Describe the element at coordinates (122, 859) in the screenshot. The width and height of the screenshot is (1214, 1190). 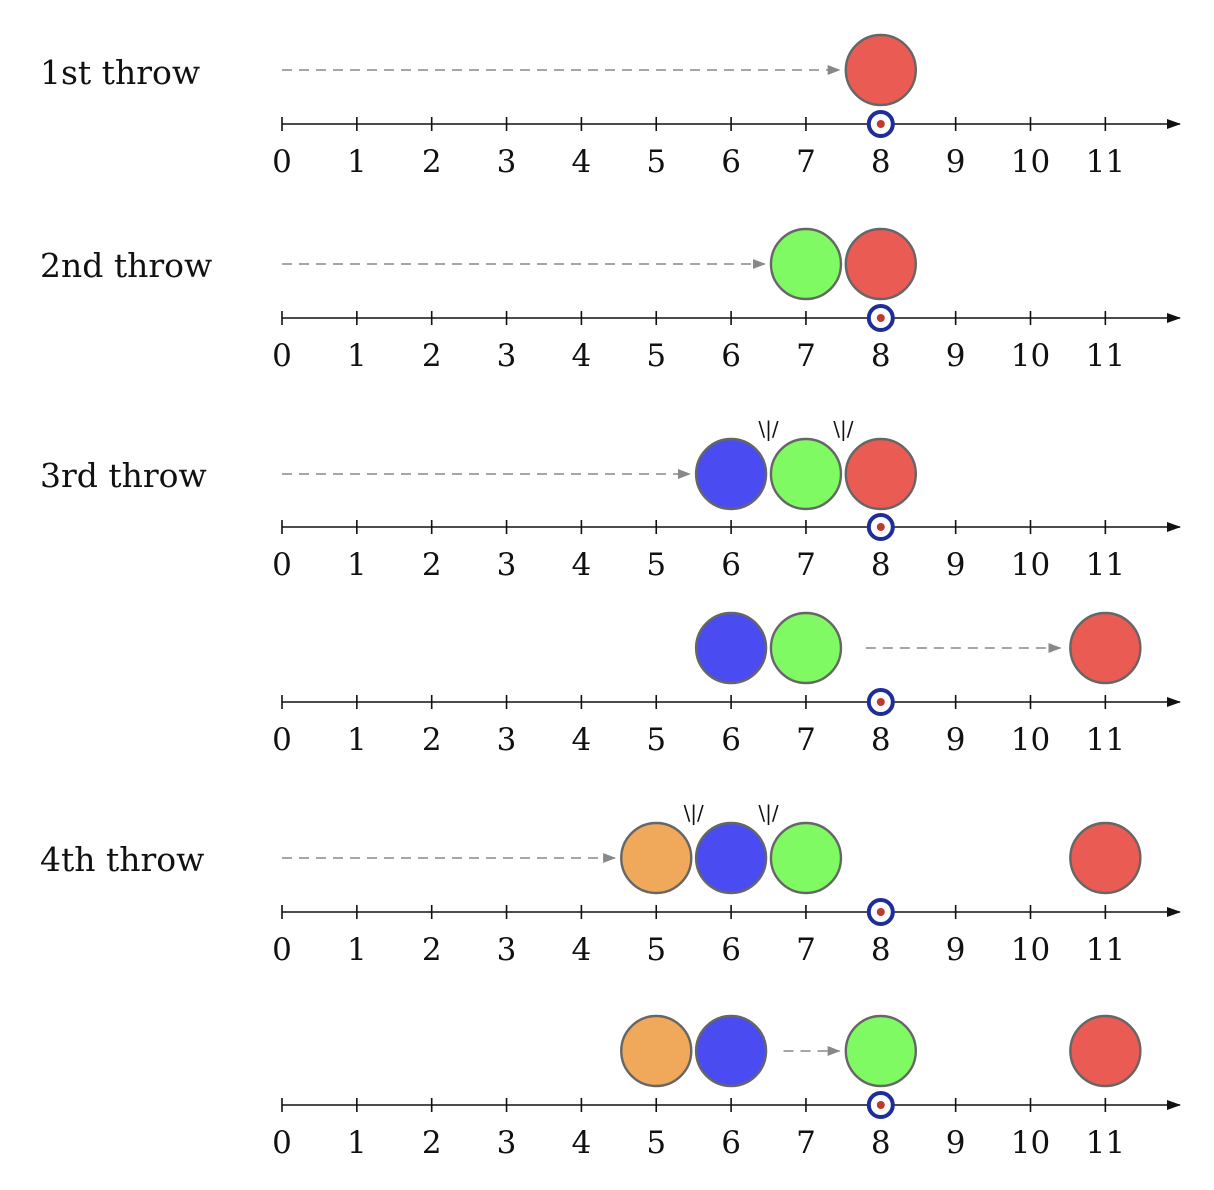
I see `row-label: 4th throw` at that location.